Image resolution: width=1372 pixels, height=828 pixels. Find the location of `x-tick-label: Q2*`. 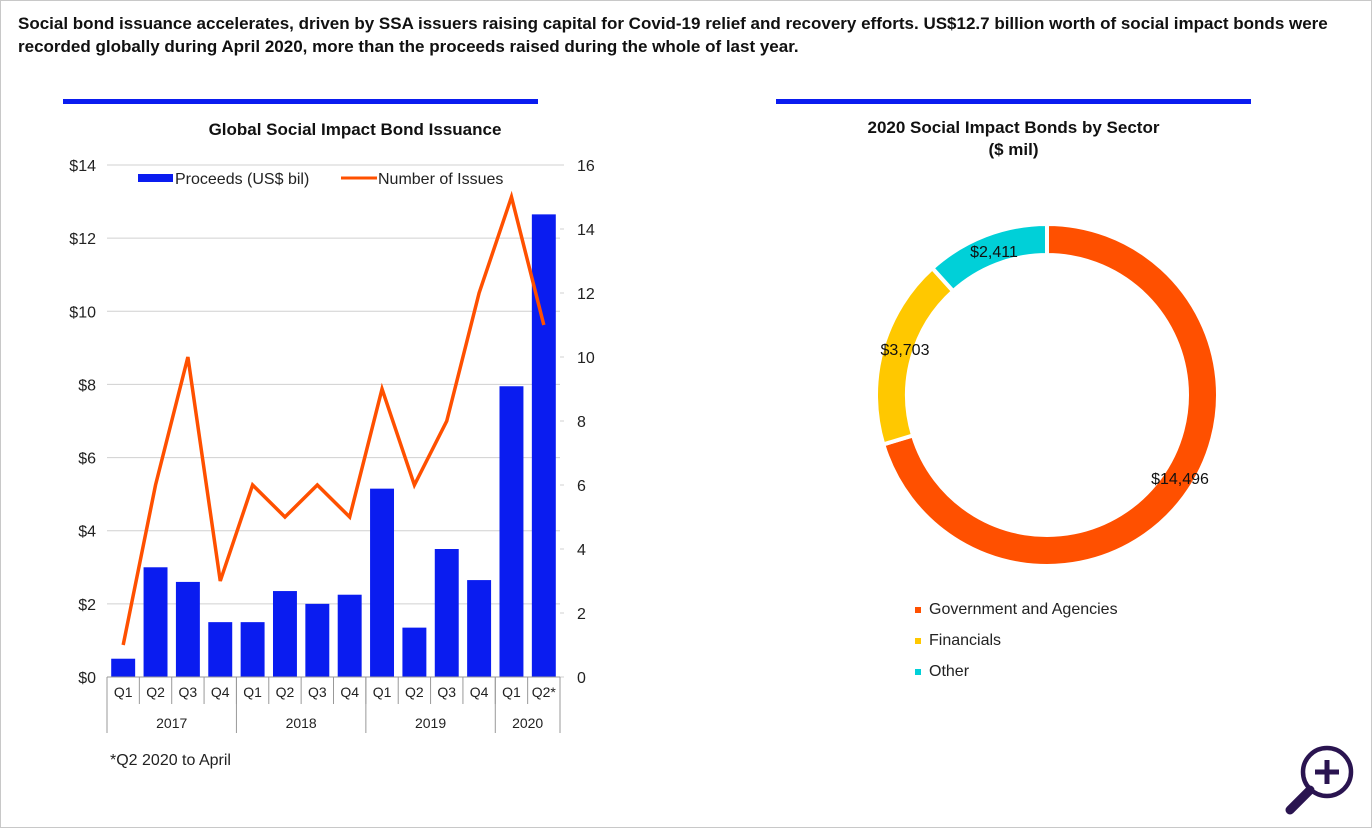

x-tick-label: Q2* is located at coordinates (544, 692).